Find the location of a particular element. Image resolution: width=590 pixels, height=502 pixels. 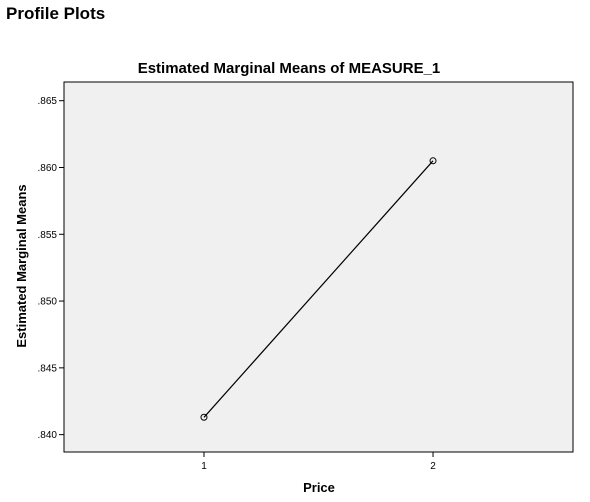

y-tick-label: .845 is located at coordinates (48, 368).